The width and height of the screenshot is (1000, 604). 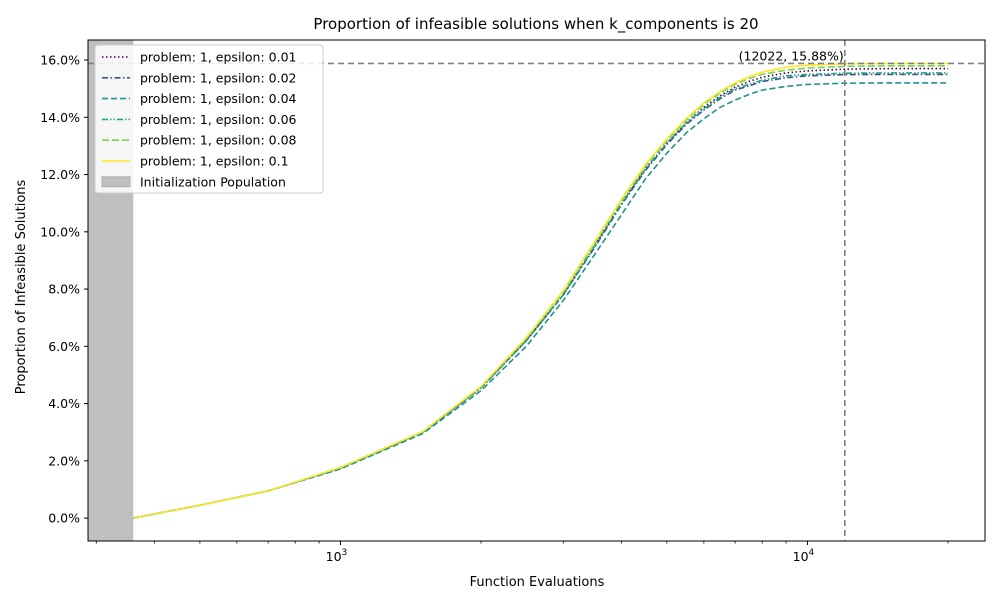 I want to click on x-tick-label: 104, so click(x=804, y=556).